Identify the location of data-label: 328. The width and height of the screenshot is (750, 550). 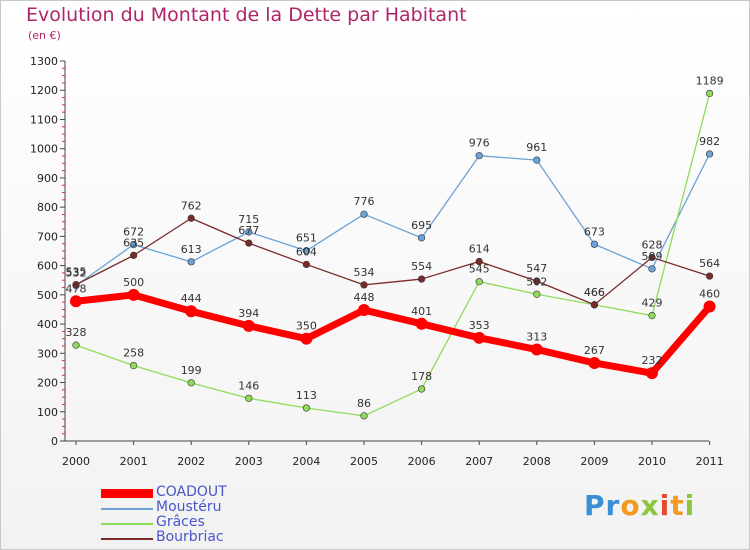
(76, 332).